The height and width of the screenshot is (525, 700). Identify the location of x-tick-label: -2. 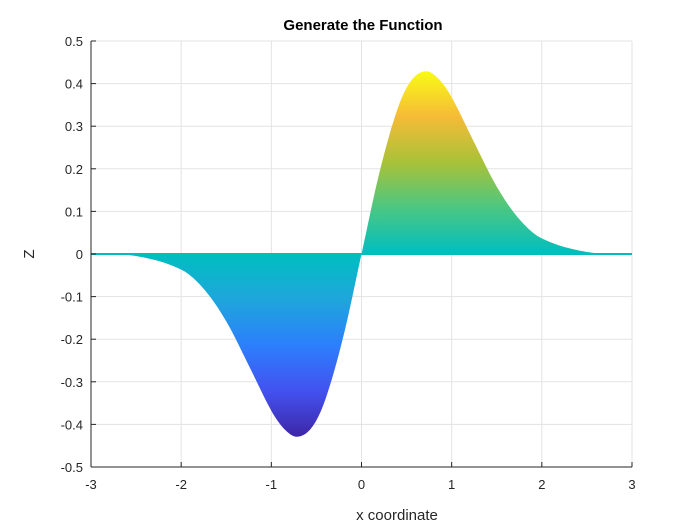
(181, 484).